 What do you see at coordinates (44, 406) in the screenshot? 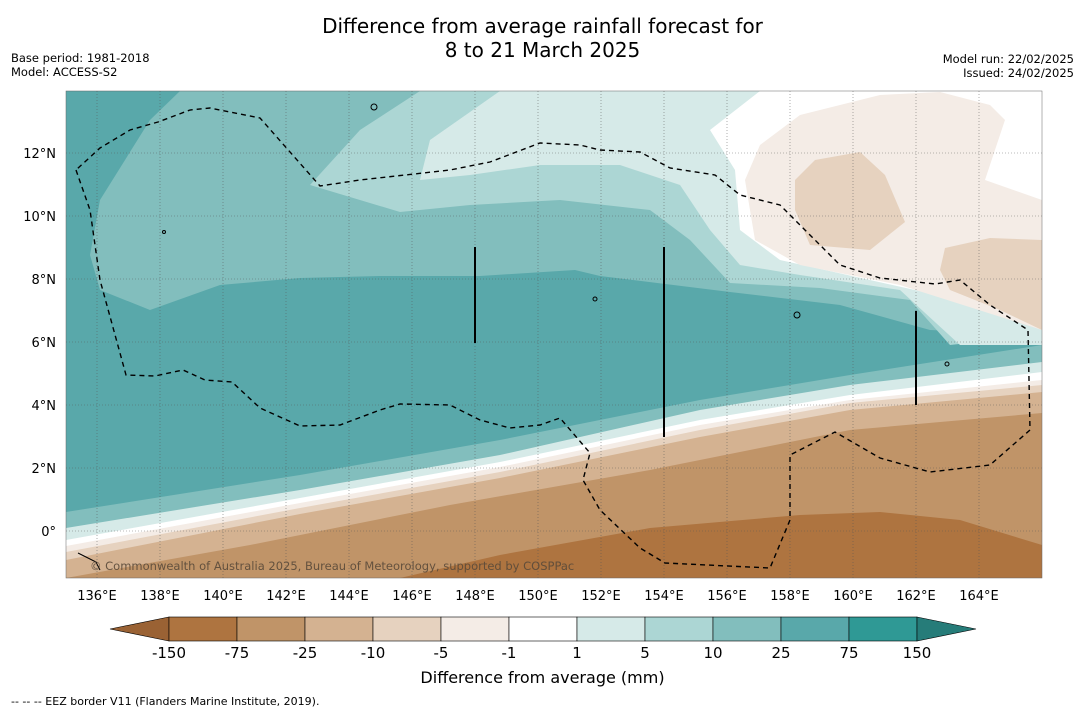
I see `lat-tick-label: 4°N` at bounding box center [44, 406].